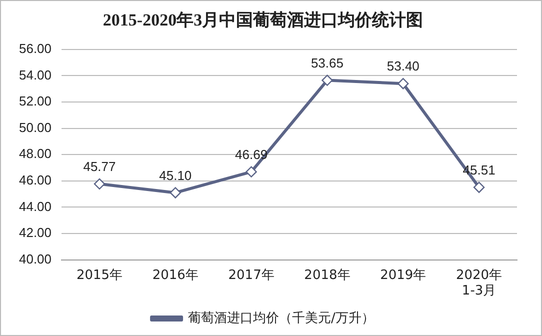 Image resolution: width=542 pixels, height=336 pixels. What do you see at coordinates (35, 101) in the screenshot?
I see `y-tick-label: 52.00` at bounding box center [35, 101].